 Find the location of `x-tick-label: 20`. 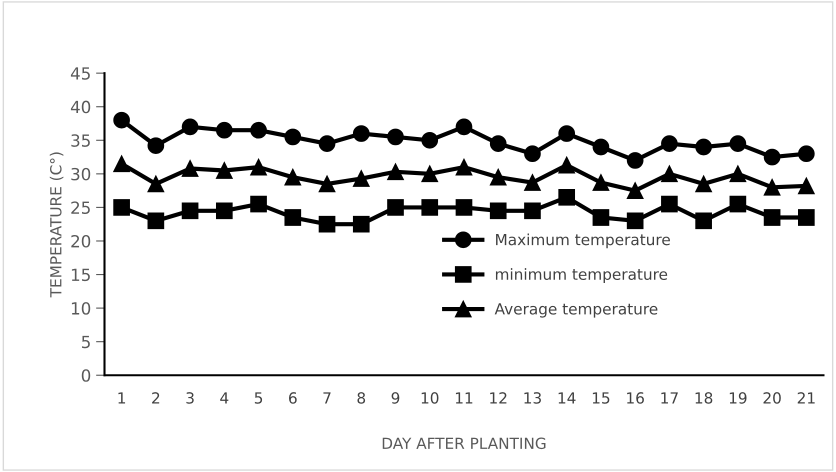

x-tick-label: 20 is located at coordinates (772, 398).